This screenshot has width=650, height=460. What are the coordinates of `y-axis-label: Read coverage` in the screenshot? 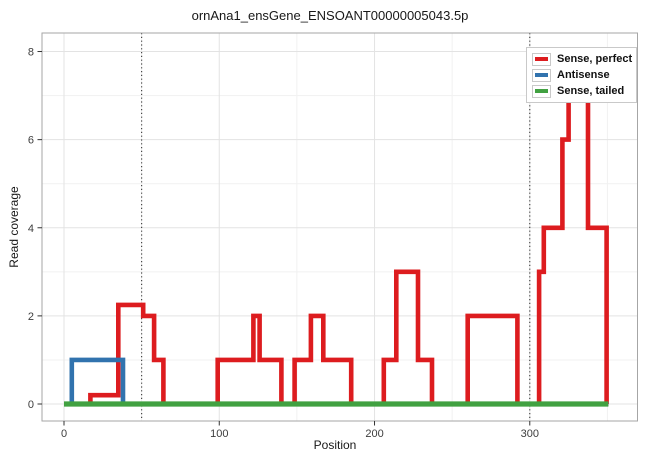 It's located at (14, 227).